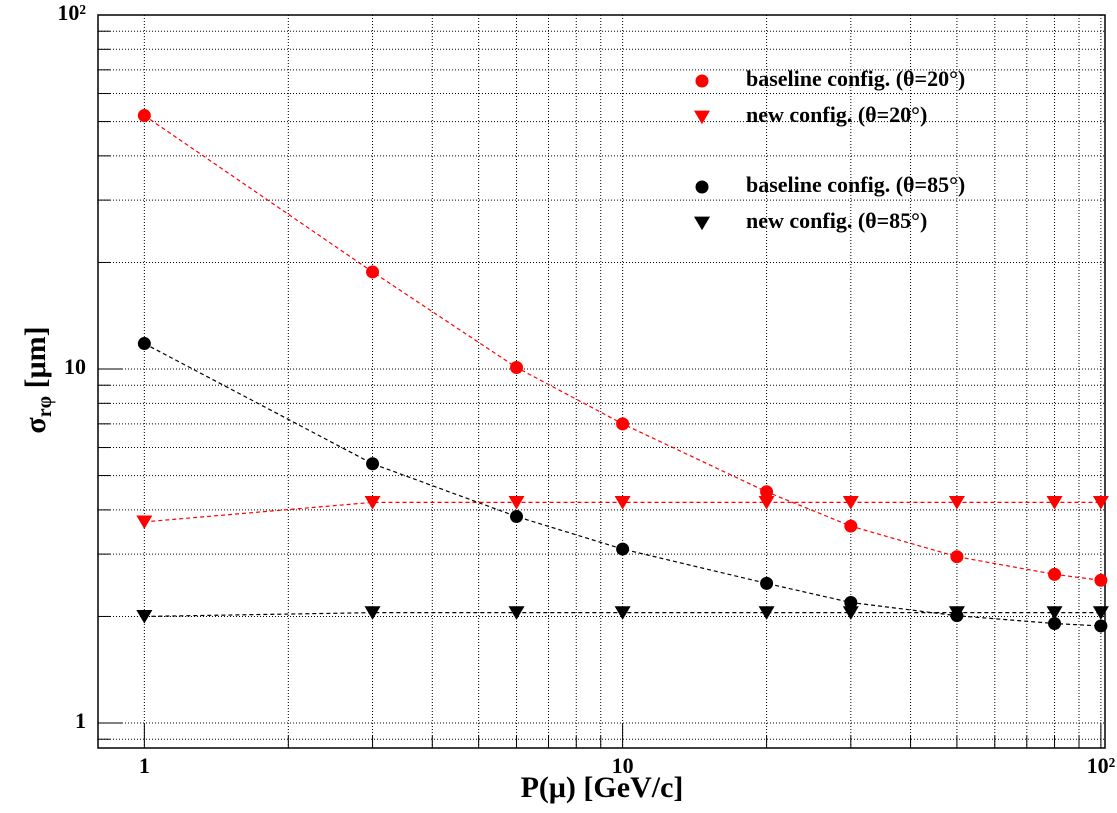  I want to click on legend-label: new config. (θ=85°), so click(836, 220).